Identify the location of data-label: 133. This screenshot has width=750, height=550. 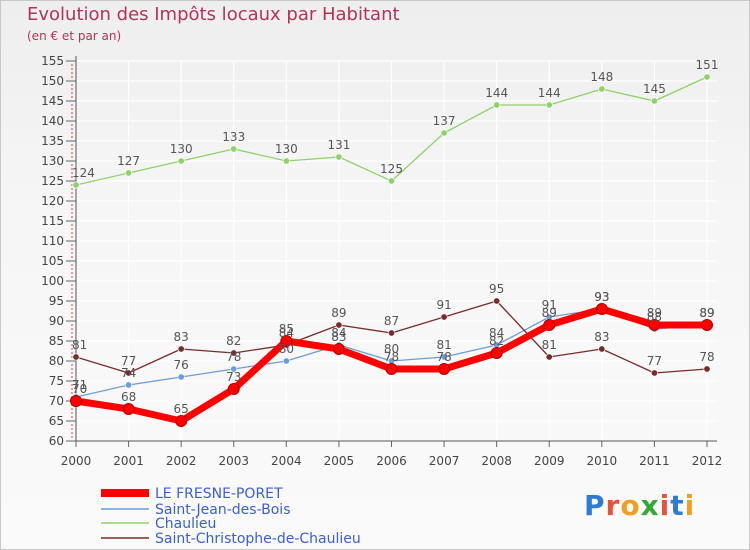
(233, 137).